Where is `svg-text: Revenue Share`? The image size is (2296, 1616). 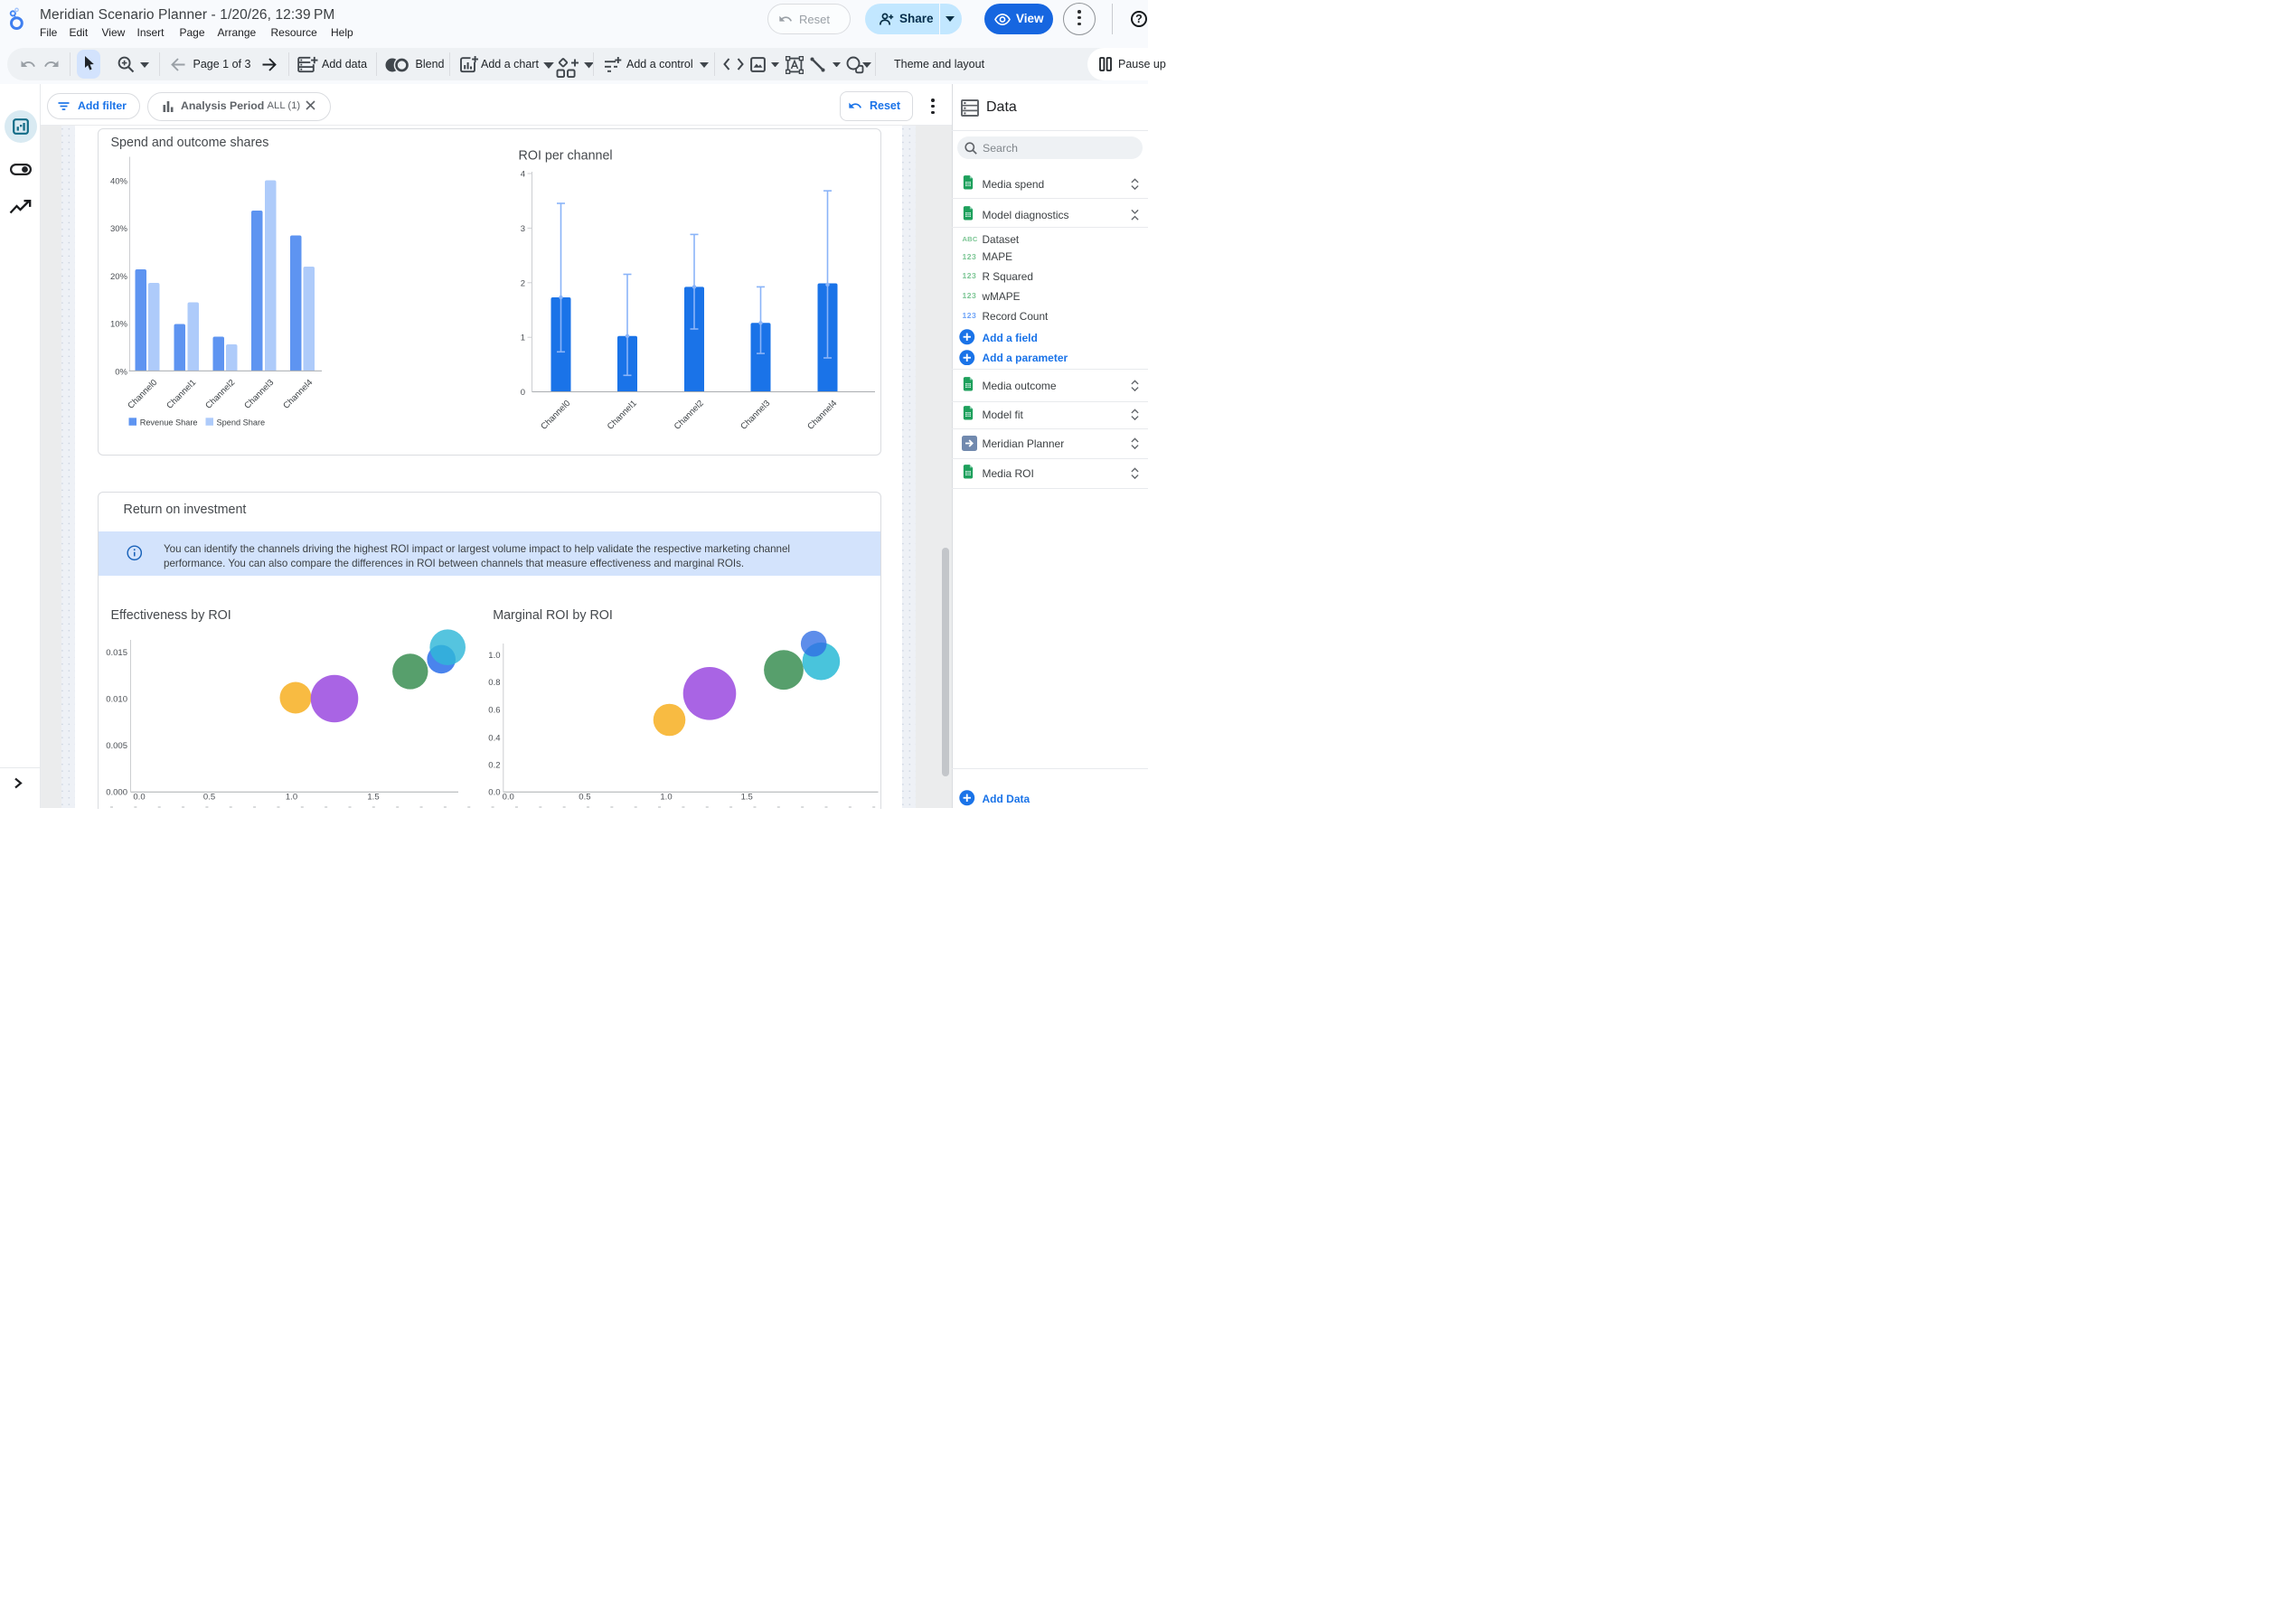
svg-text: Revenue Share is located at coordinates (169, 423).